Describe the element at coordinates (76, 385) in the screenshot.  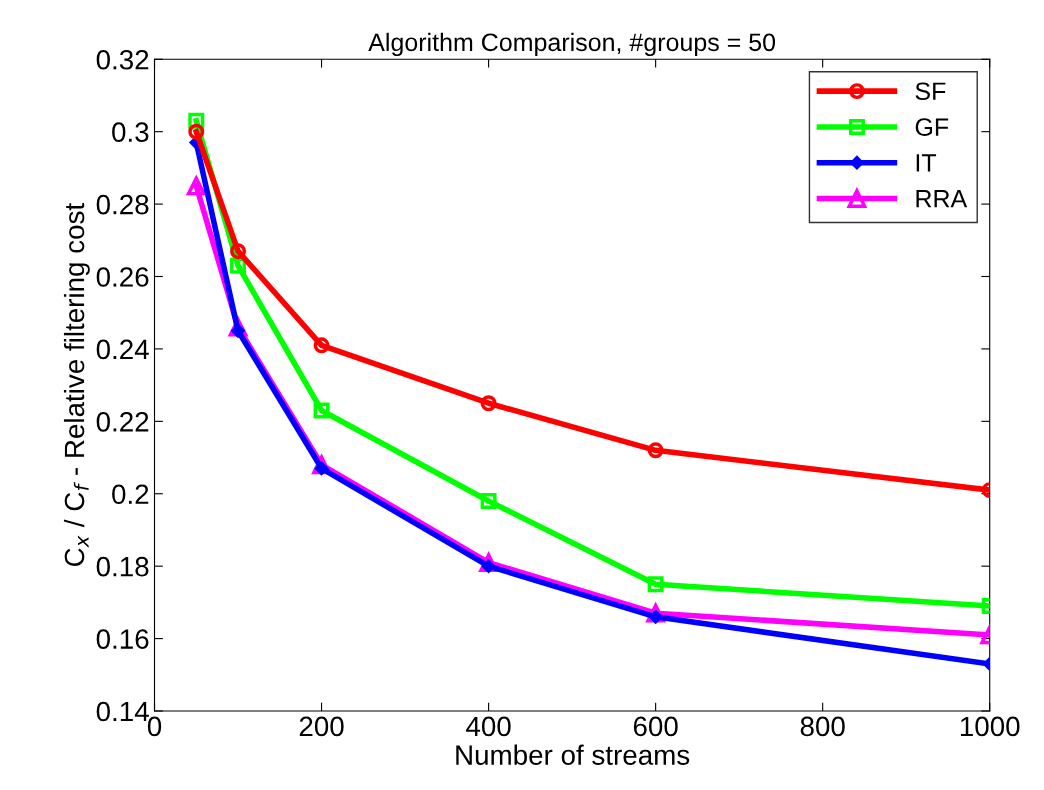
I see `y-axis-title: C$_{x}$ / C$_{f}$ - Relative filtering cost` at that location.